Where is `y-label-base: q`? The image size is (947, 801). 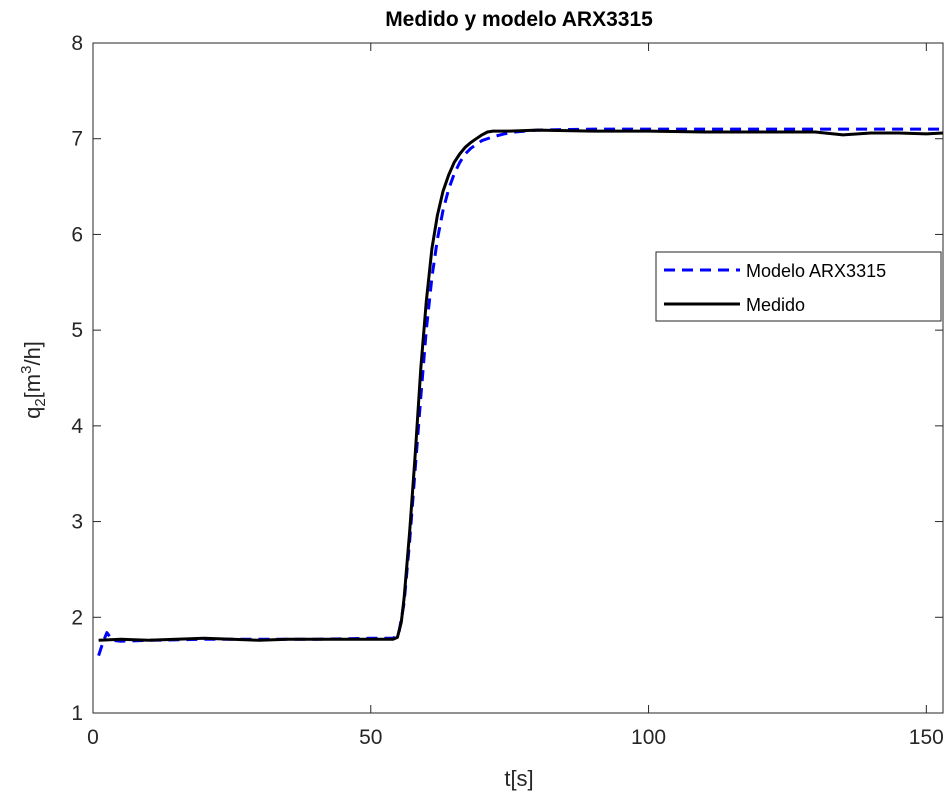 y-label-base: q is located at coordinates (32, 413).